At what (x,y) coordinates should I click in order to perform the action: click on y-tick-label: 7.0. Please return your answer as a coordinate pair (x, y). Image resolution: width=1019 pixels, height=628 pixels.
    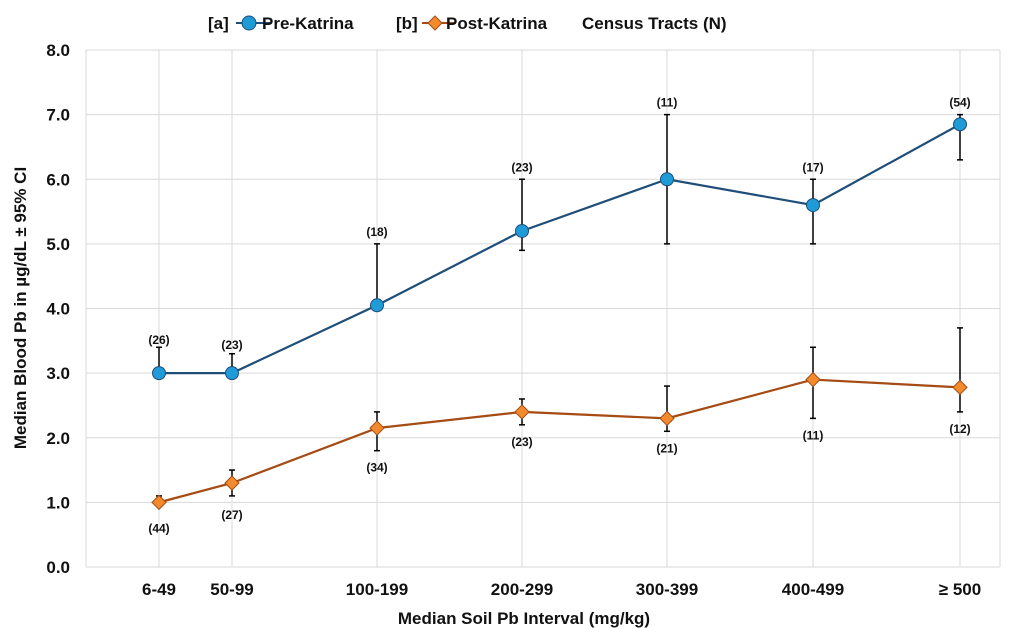
    Looking at the image, I should click on (58, 115).